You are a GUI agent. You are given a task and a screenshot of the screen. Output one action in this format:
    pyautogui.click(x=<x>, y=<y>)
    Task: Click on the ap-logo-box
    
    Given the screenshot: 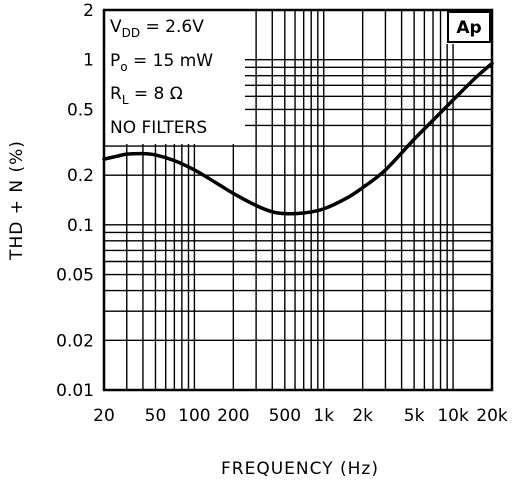 What is the action you would take?
    pyautogui.click(x=469, y=27)
    